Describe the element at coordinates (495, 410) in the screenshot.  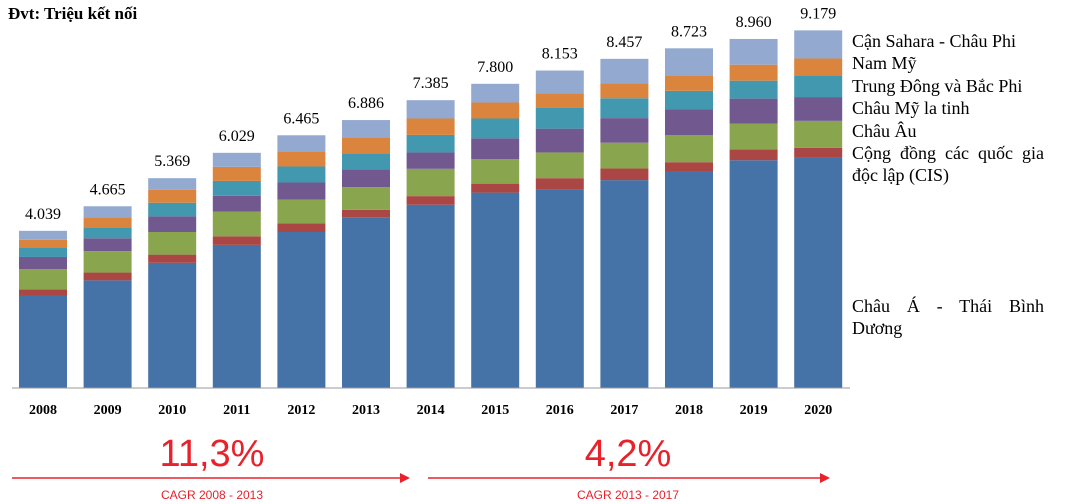
I see `x-tick-label: 2015` at that location.